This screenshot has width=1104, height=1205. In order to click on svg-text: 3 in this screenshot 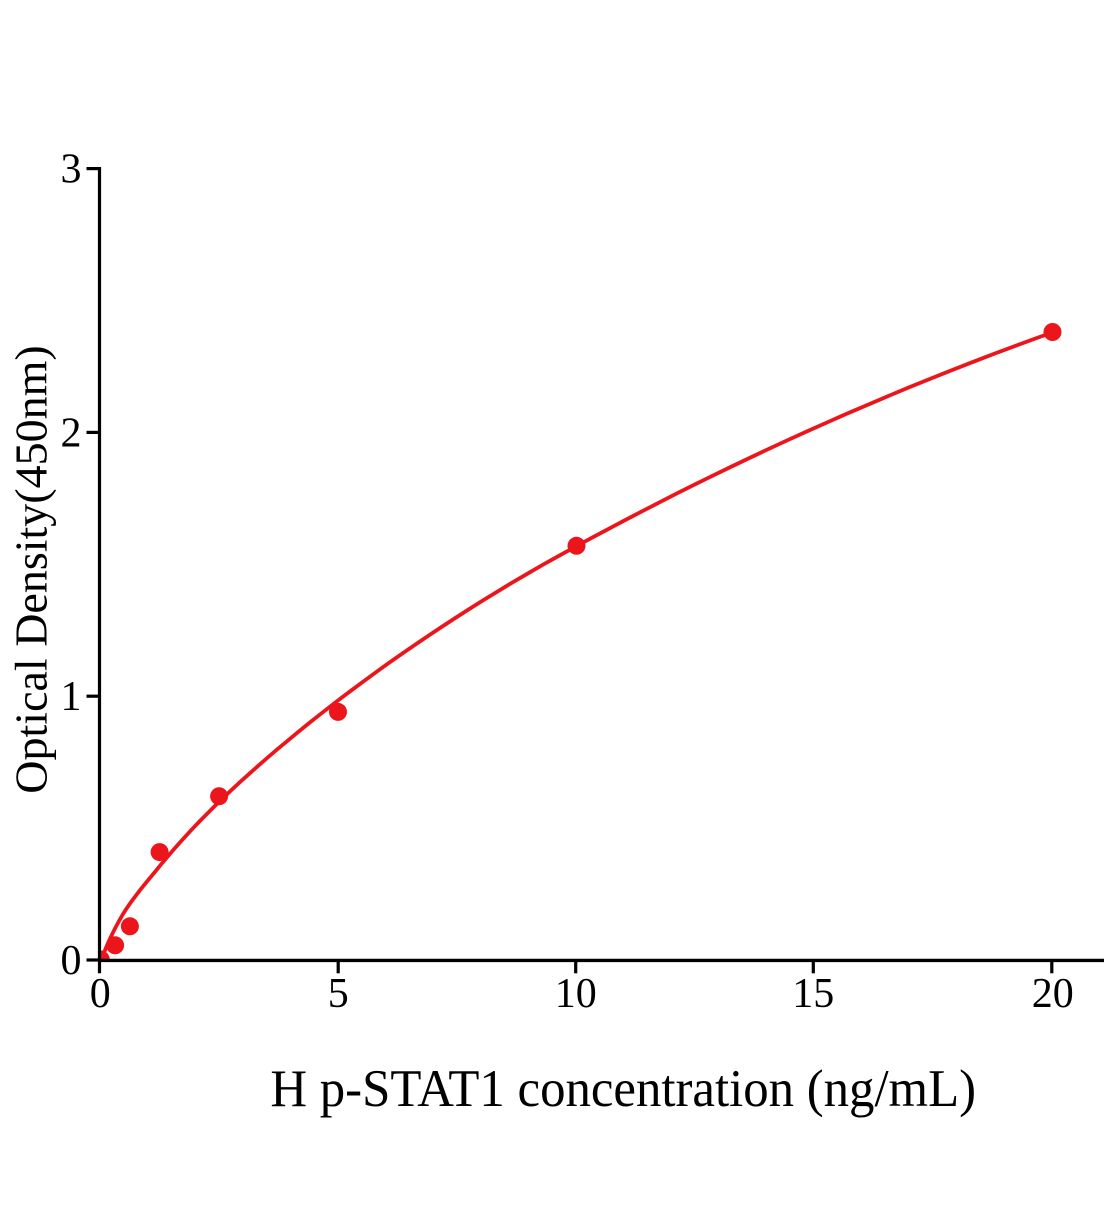, I will do `click(71, 170)`.